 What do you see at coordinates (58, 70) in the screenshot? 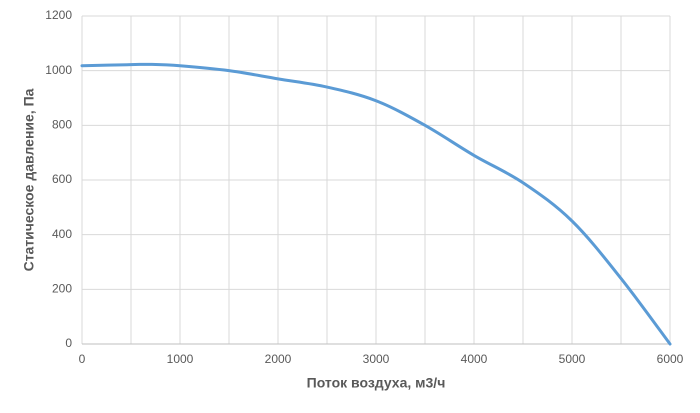
I see `y-tick-label: 1000` at bounding box center [58, 70].